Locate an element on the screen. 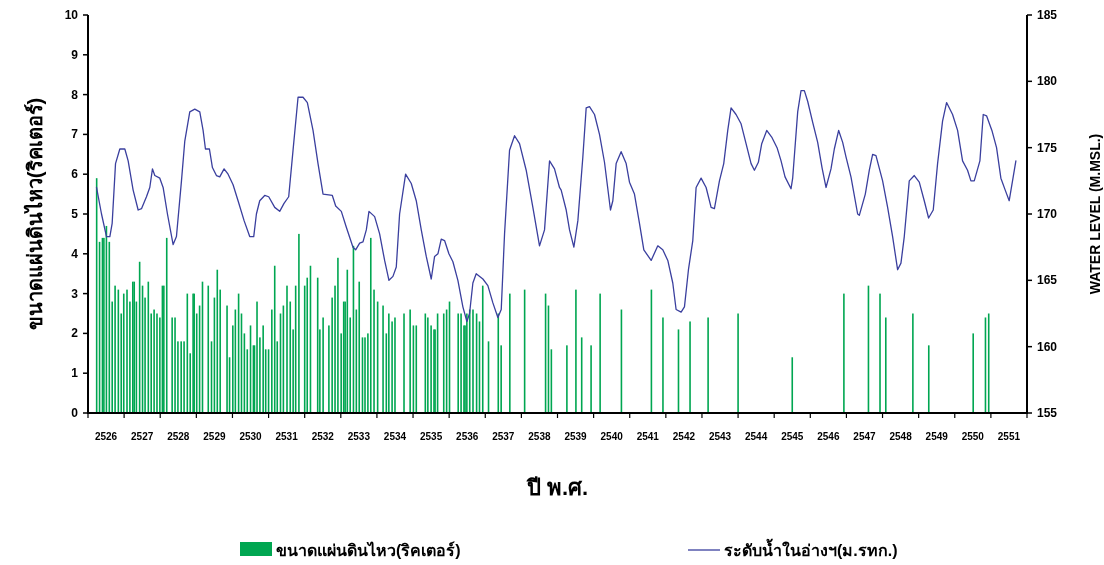 The width and height of the screenshot is (1104, 565). x-tick-label: 2532 is located at coordinates (323, 436).